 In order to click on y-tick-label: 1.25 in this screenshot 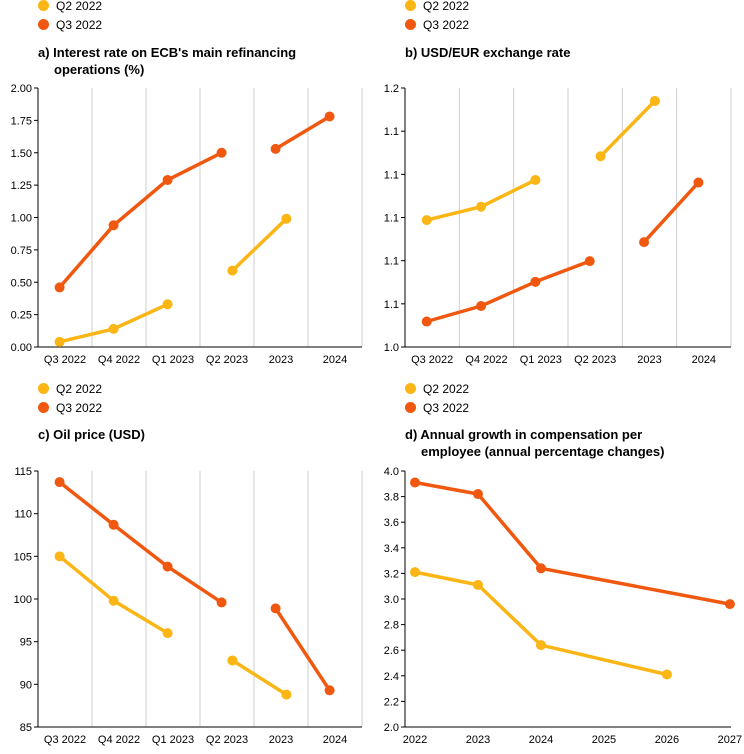, I will do `click(21, 186)`.